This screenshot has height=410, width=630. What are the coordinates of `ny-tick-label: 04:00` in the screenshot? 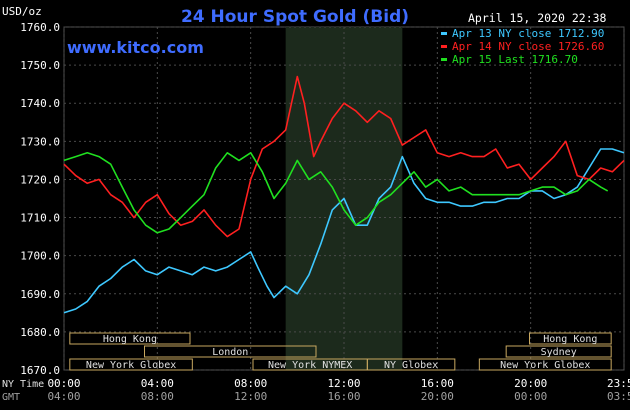 It's located at (157, 383).